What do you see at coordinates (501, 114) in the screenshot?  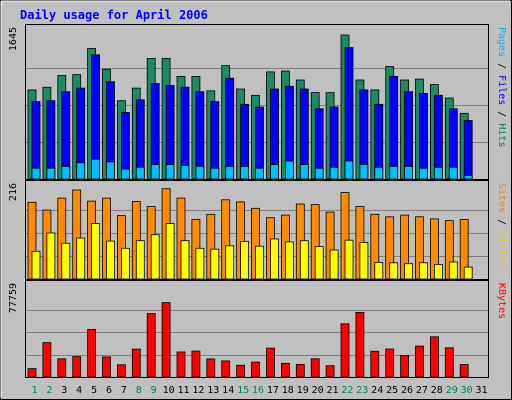 I see `legend-entry-hits-3: /` at bounding box center [501, 114].